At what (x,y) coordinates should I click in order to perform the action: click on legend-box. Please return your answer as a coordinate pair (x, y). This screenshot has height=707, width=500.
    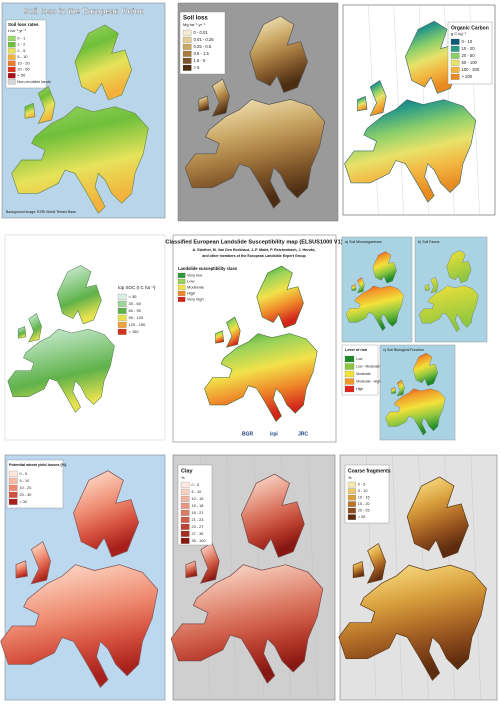
    Looking at the image, I should click on (367, 494).